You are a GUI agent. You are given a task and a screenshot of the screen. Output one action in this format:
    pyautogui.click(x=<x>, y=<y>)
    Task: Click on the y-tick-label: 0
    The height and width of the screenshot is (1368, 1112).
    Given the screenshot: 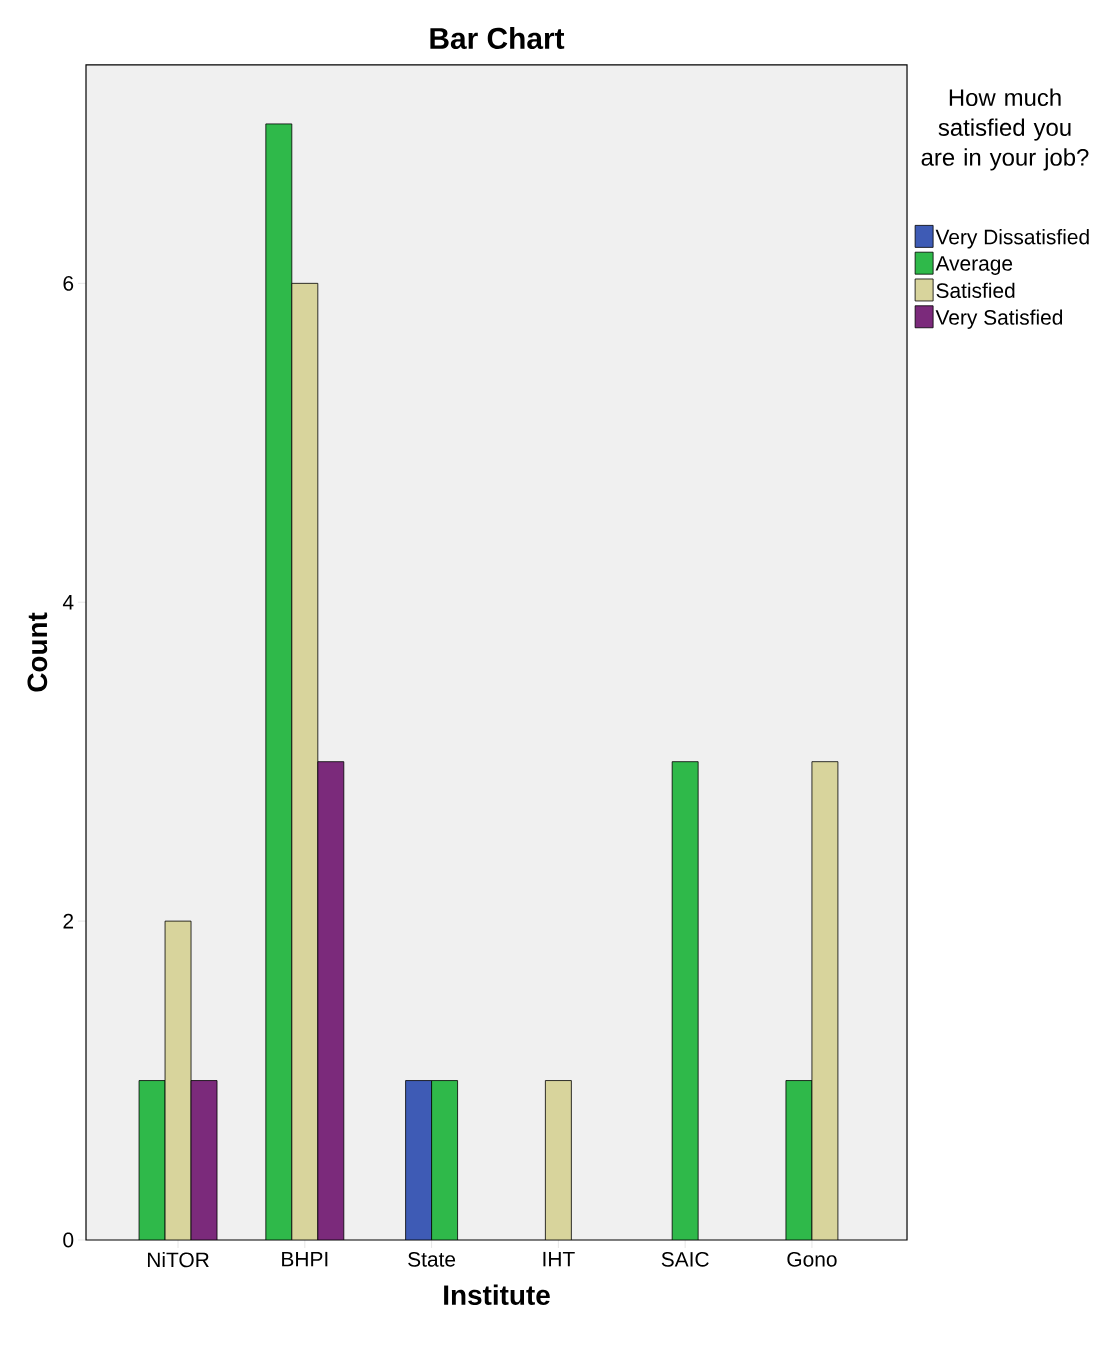 What is the action you would take?
    pyautogui.click(x=68, y=1240)
    